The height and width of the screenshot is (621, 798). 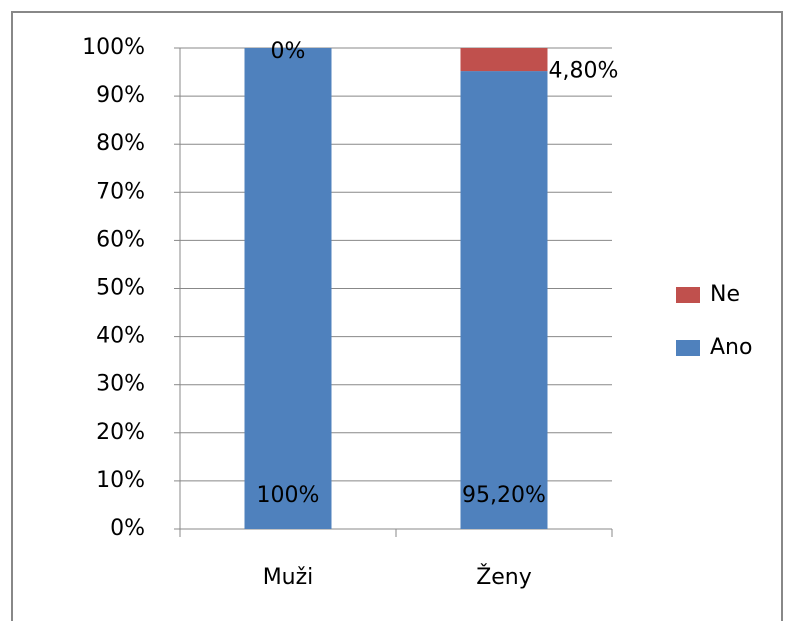 What do you see at coordinates (113, 47) in the screenshot?
I see `y-tick-label: 100%` at bounding box center [113, 47].